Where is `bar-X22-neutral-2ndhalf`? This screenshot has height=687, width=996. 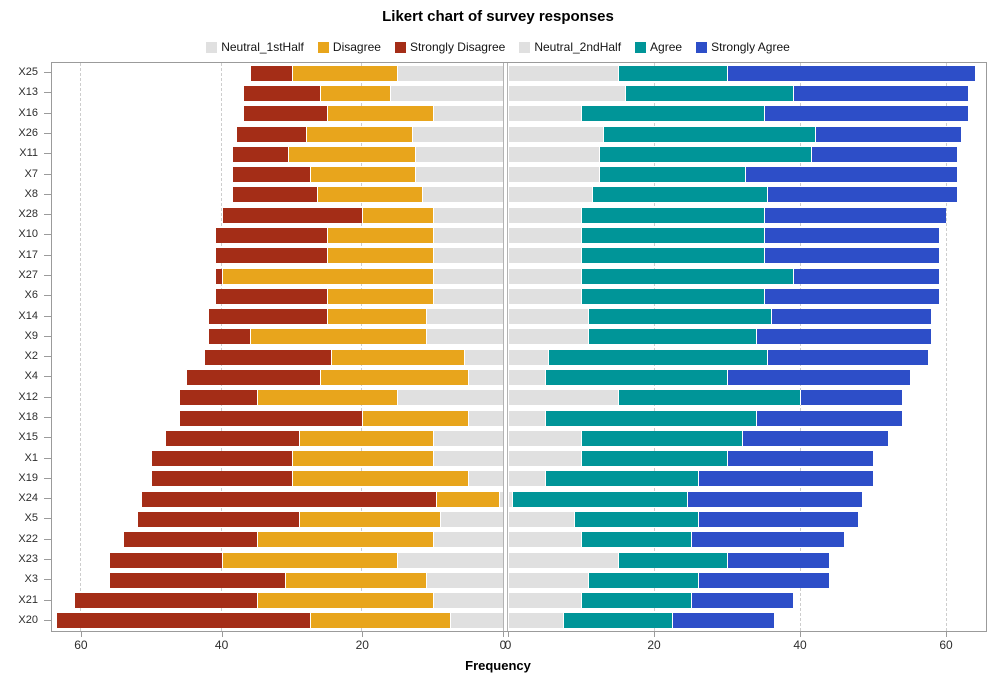
bar-X22-neutral-2ndhalf is located at coordinates (544, 540).